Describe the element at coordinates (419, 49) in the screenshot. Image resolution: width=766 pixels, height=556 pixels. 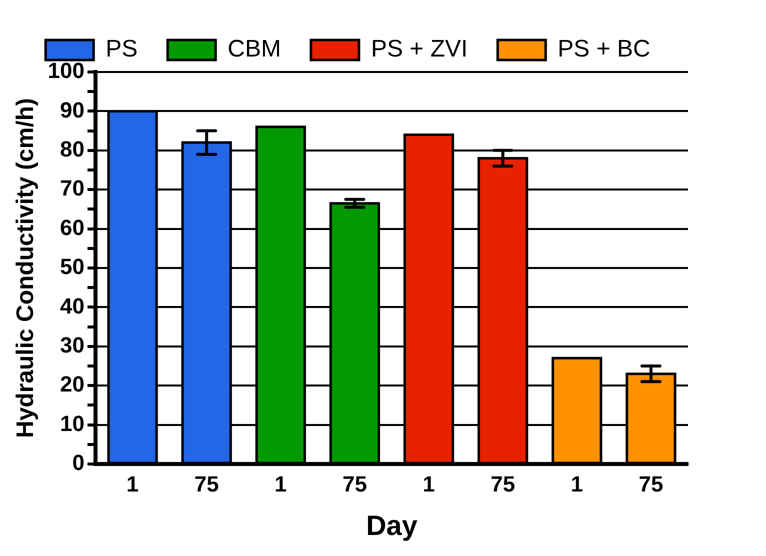
I see `legend-label: PS + ZVI` at that location.